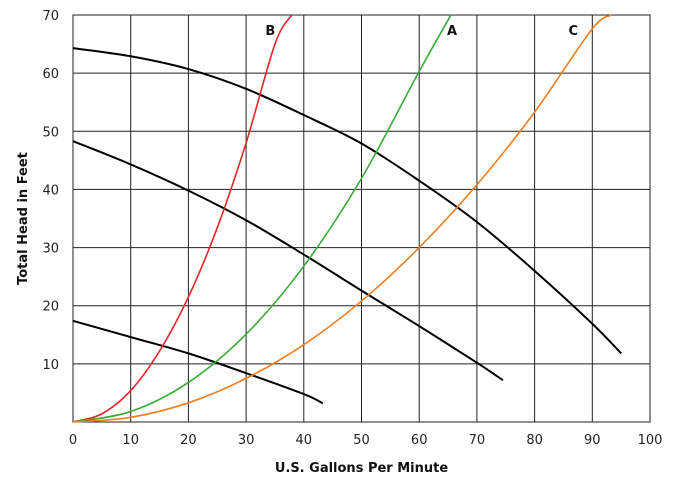  What do you see at coordinates (361, 440) in the screenshot?
I see `x-tick-label: 50` at bounding box center [361, 440].